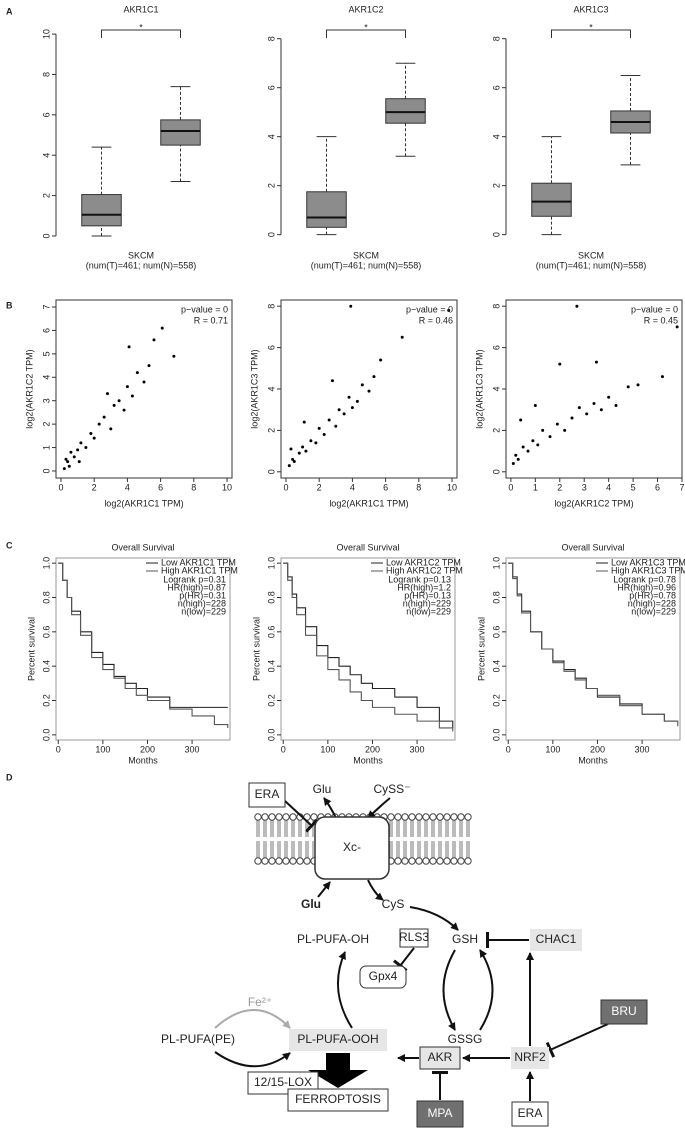 The width and height of the screenshot is (685, 1131). What do you see at coordinates (423, 562) in the screenshot?
I see `legend-label: Low AKR1C2 TPM` at bounding box center [423, 562].